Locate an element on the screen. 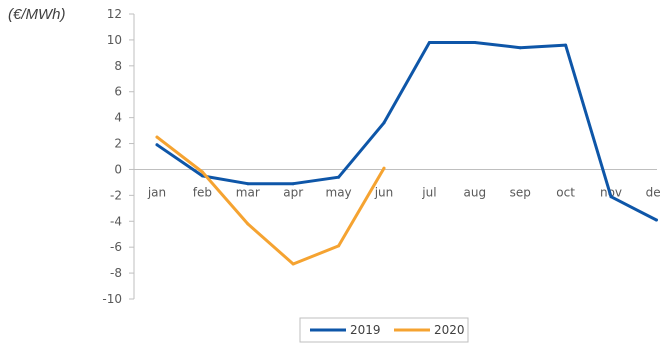 Image resolution: width=661 pixels, height=347 pixels. legend-label: 2019 is located at coordinates (365, 330).